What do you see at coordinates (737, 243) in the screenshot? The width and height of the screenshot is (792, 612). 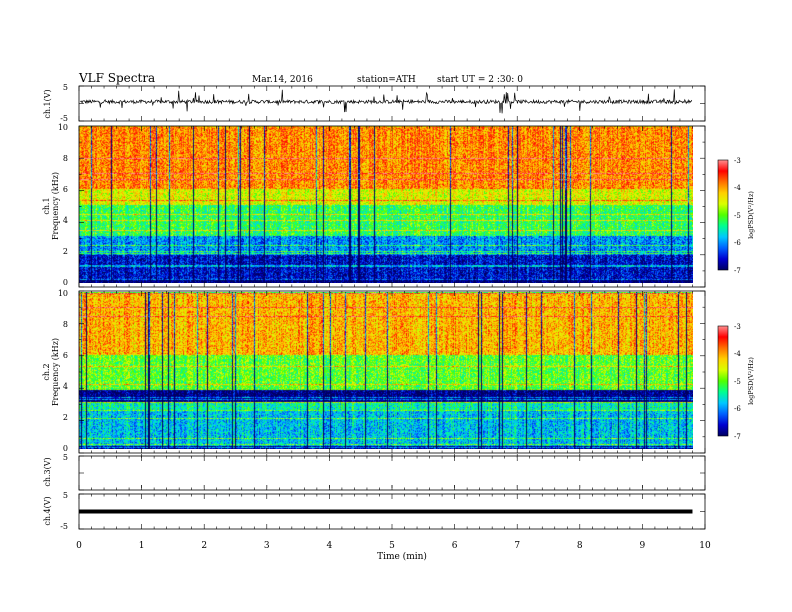 I see `ch1-cbar-tick-m6: -6` at bounding box center [737, 243].